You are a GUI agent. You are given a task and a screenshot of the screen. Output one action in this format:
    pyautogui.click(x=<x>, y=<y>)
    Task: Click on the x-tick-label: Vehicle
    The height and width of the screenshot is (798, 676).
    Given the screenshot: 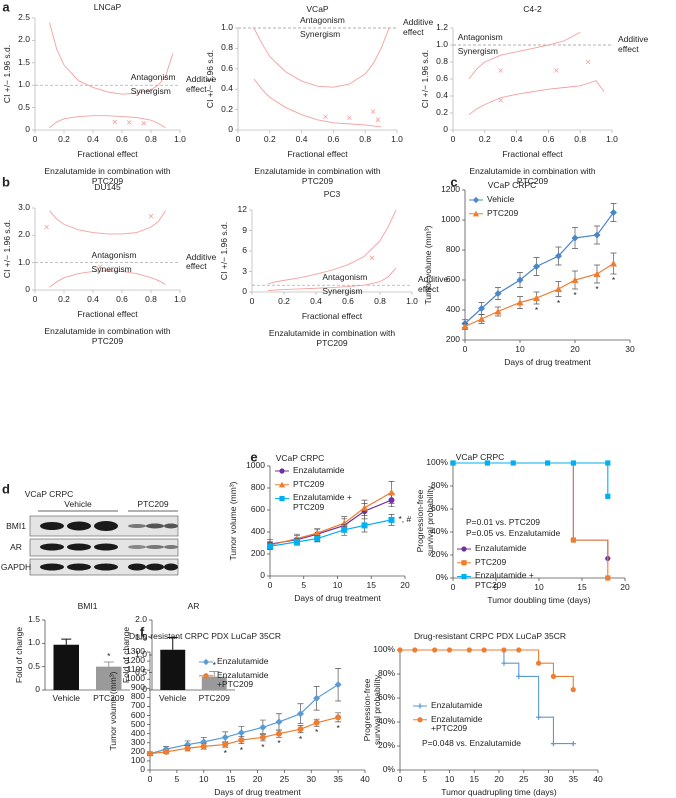 What is the action you would take?
    pyautogui.click(x=173, y=698)
    